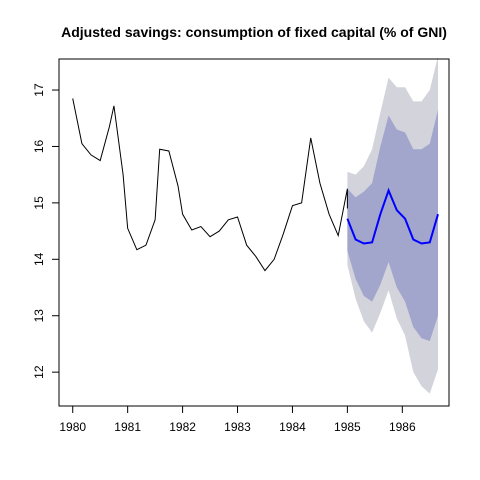 This screenshot has width=480, height=480. Describe the element at coordinates (237, 427) in the screenshot. I see `x-tick-label: 1983` at that location.